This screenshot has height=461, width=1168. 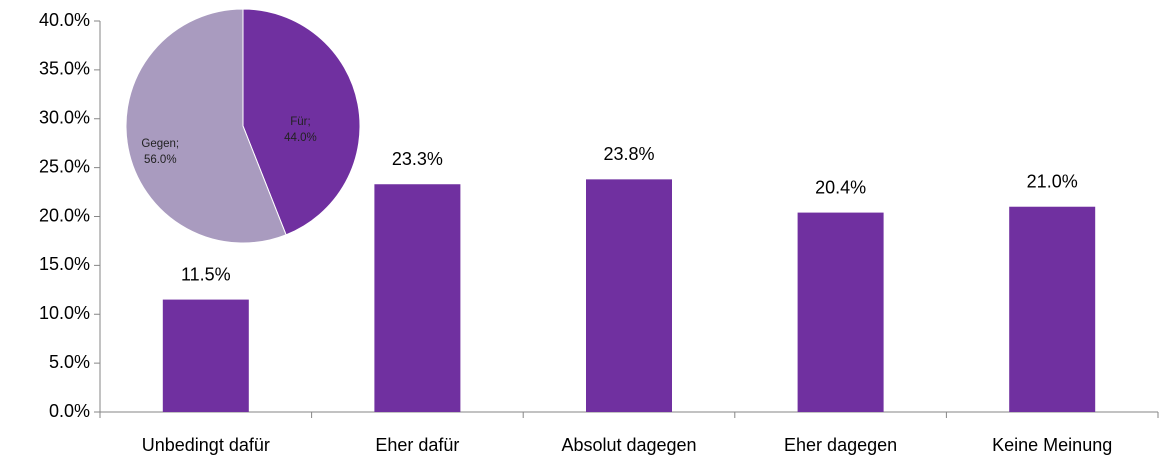 What do you see at coordinates (417, 445) in the screenshot?
I see `x-tick-label: Eher dafür` at bounding box center [417, 445].